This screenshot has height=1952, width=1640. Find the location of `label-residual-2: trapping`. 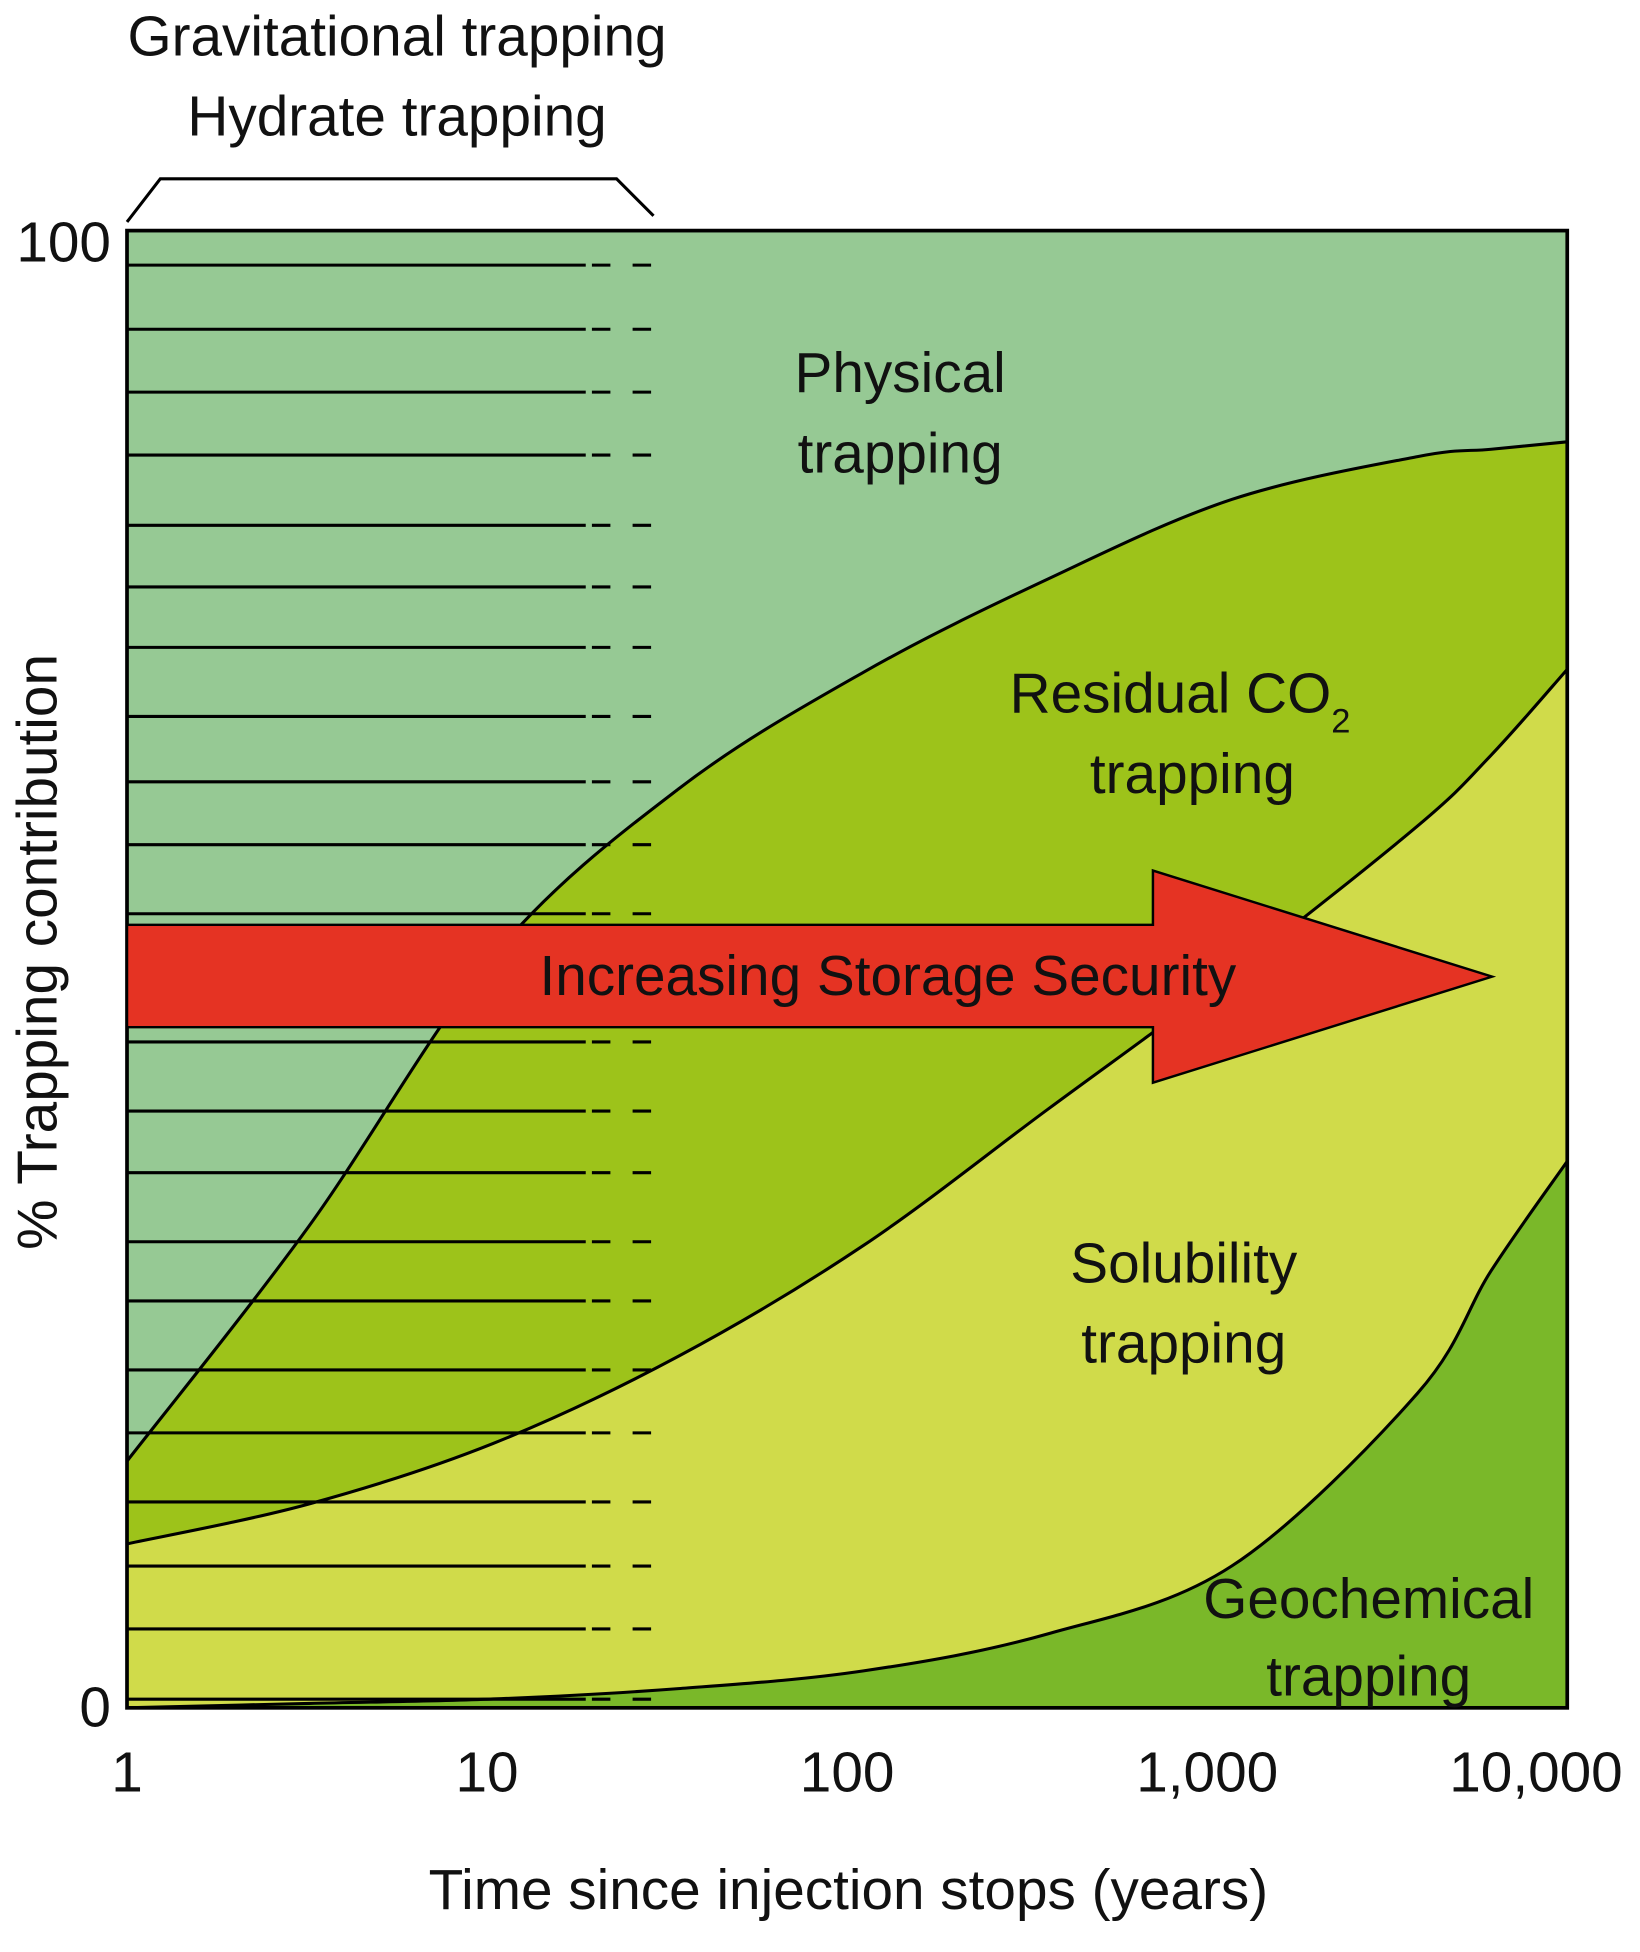

label-residual-2: trapping is located at coordinates (1192, 774).